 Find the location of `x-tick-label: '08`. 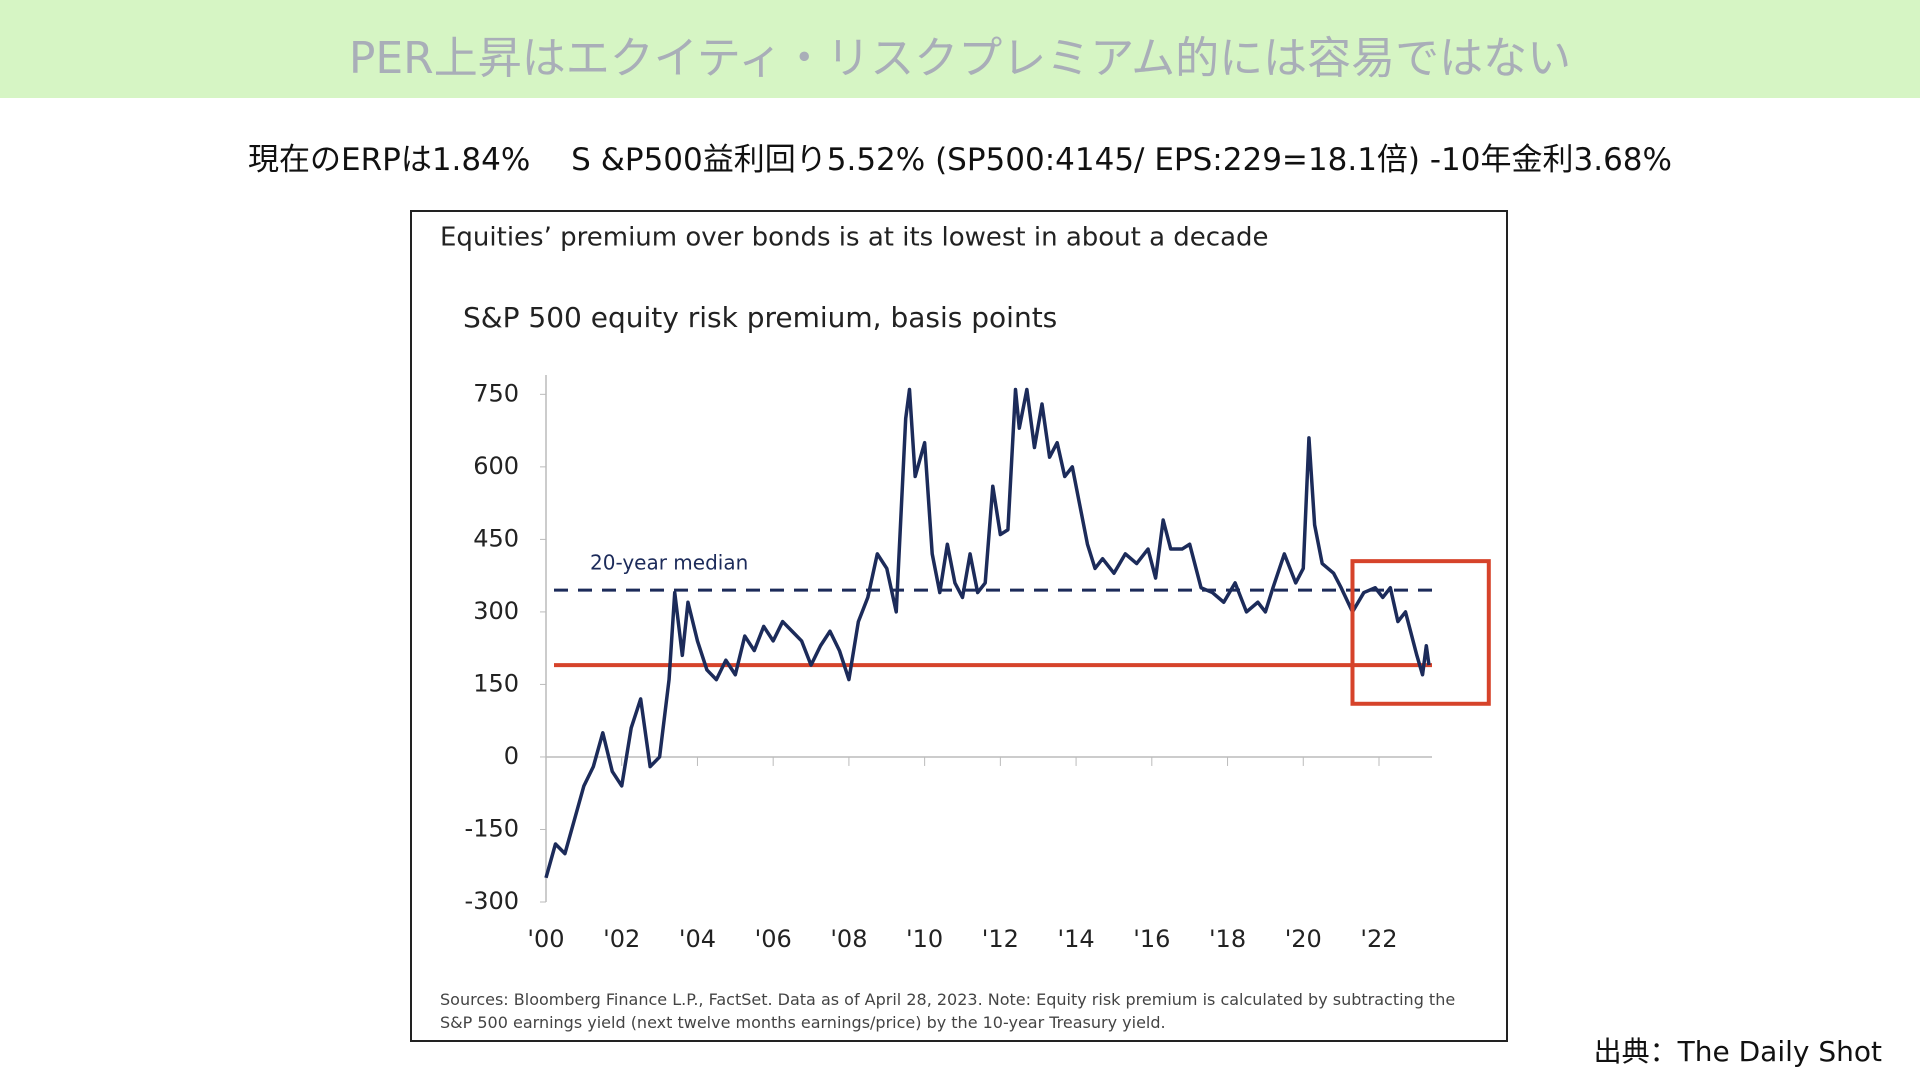

x-tick-label: '08 is located at coordinates (848, 939).